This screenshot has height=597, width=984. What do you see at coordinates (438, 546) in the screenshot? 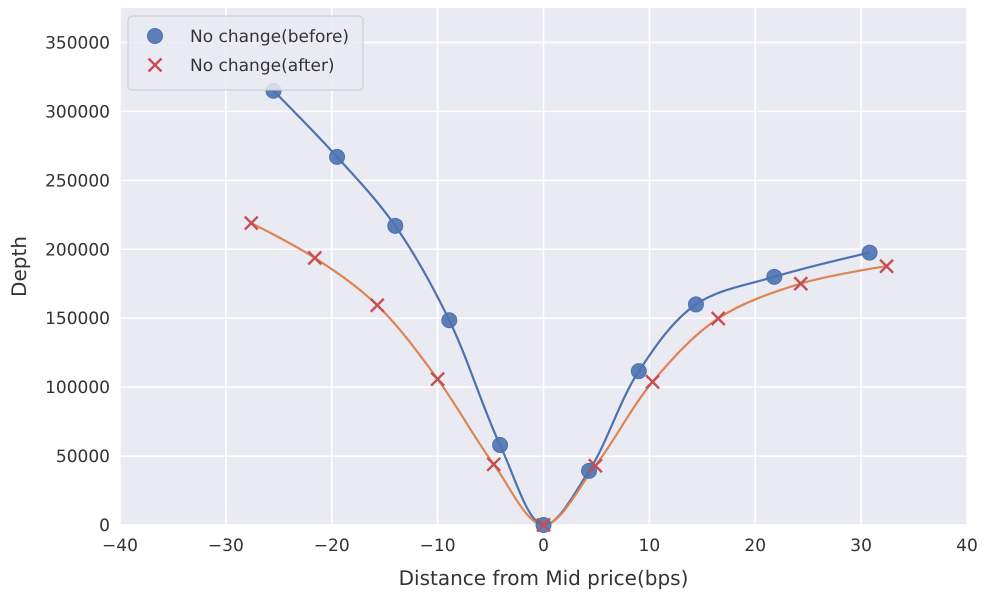
I see `x-tick-label: −10` at bounding box center [438, 546].